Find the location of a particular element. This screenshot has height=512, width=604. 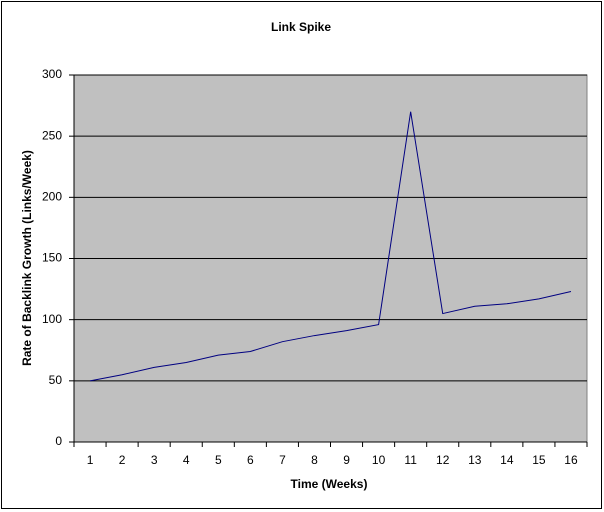

x-tick-label: 3 is located at coordinates (154, 460).